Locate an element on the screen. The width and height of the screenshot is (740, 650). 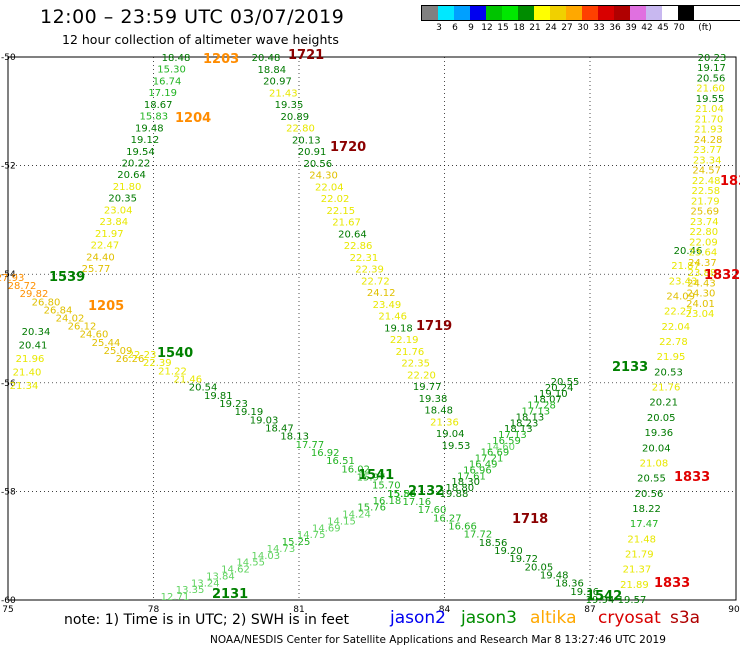
swh-value: 25.69 is located at coordinates (704, 212).